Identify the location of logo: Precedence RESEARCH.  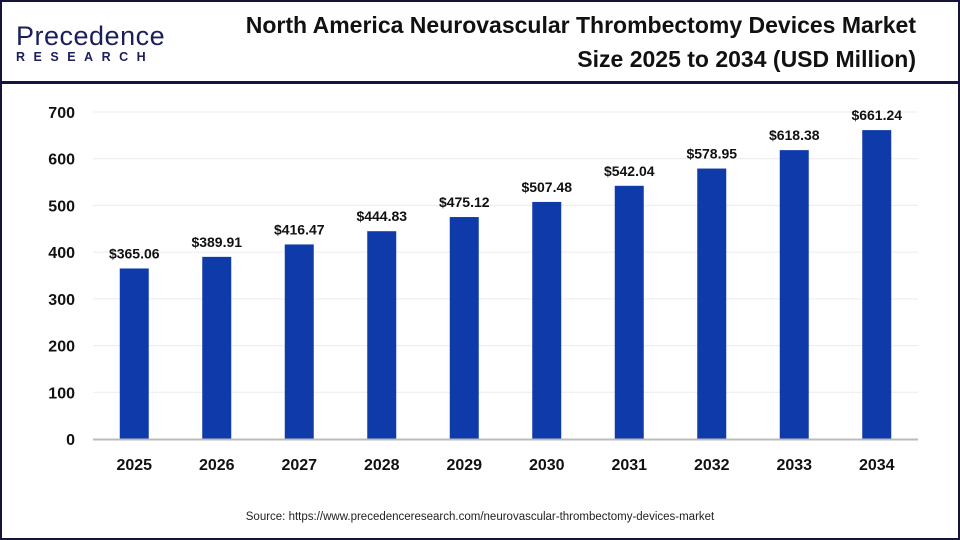
(90, 43).